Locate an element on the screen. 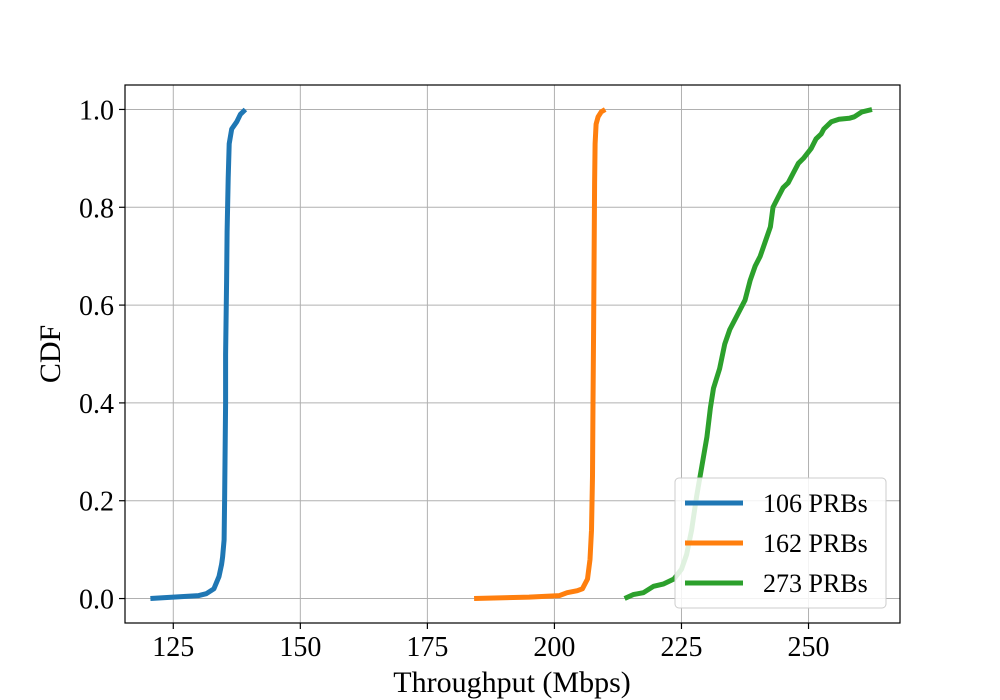 The height and width of the screenshot is (700, 1000). x-axis-label: Throughput (Mbps) is located at coordinates (511, 682).